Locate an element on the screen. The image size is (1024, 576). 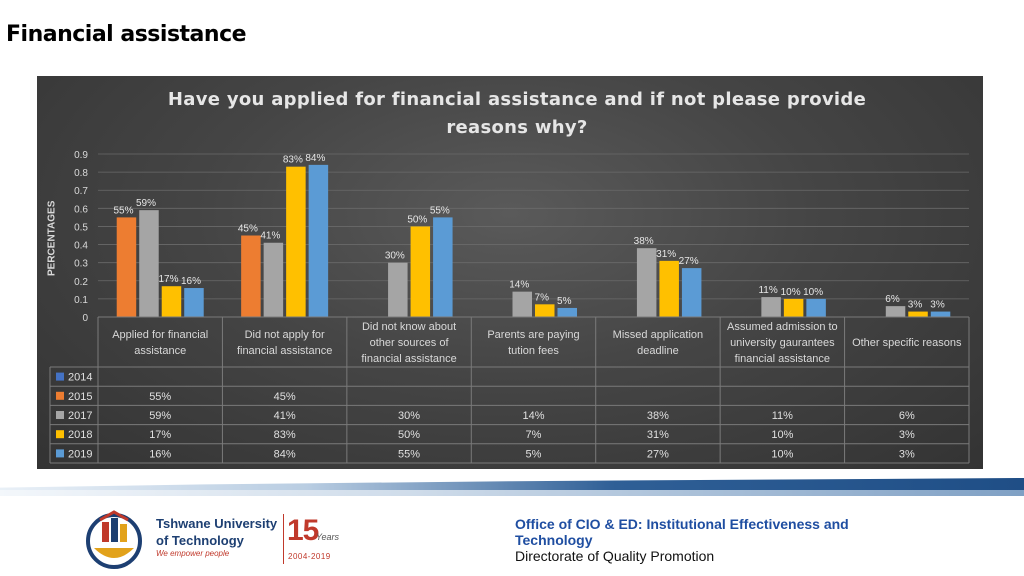
data-label: 5% is located at coordinates (564, 301).